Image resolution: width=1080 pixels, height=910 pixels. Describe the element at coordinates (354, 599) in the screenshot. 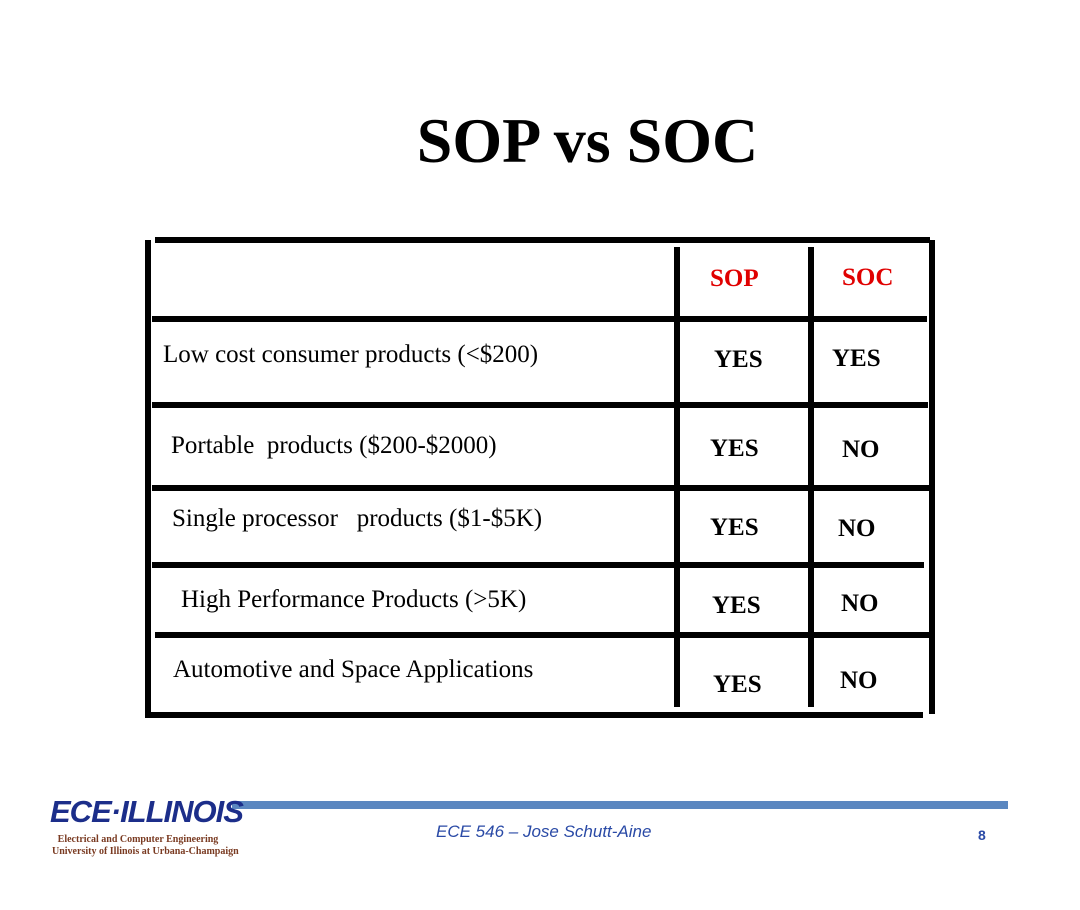

I see `row-label: High Performance Products (>5K)` at that location.